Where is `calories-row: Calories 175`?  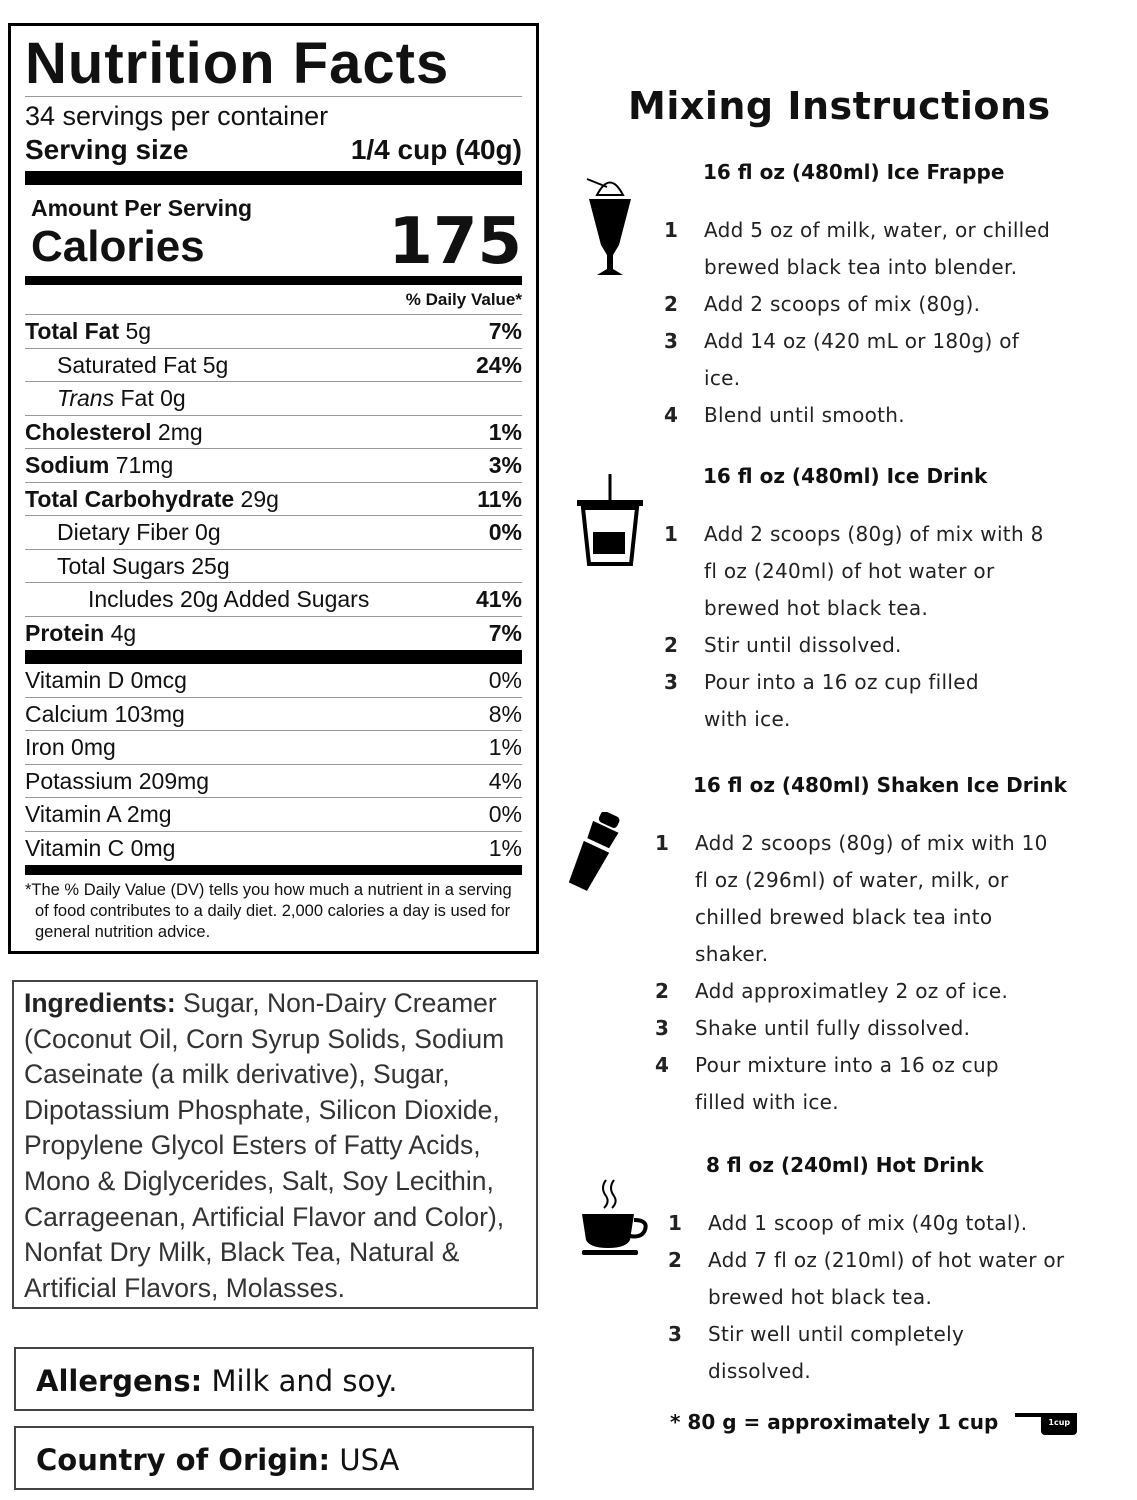
calories-row: Calories 175 is located at coordinates (273, 242).